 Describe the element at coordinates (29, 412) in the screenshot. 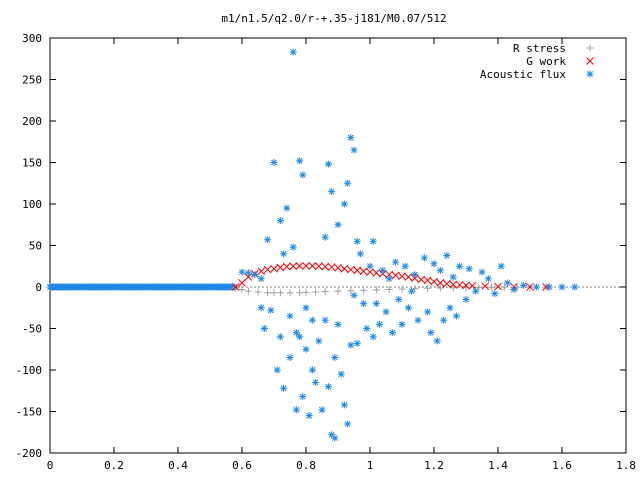

I see `y-tick-label: -150` at that location.